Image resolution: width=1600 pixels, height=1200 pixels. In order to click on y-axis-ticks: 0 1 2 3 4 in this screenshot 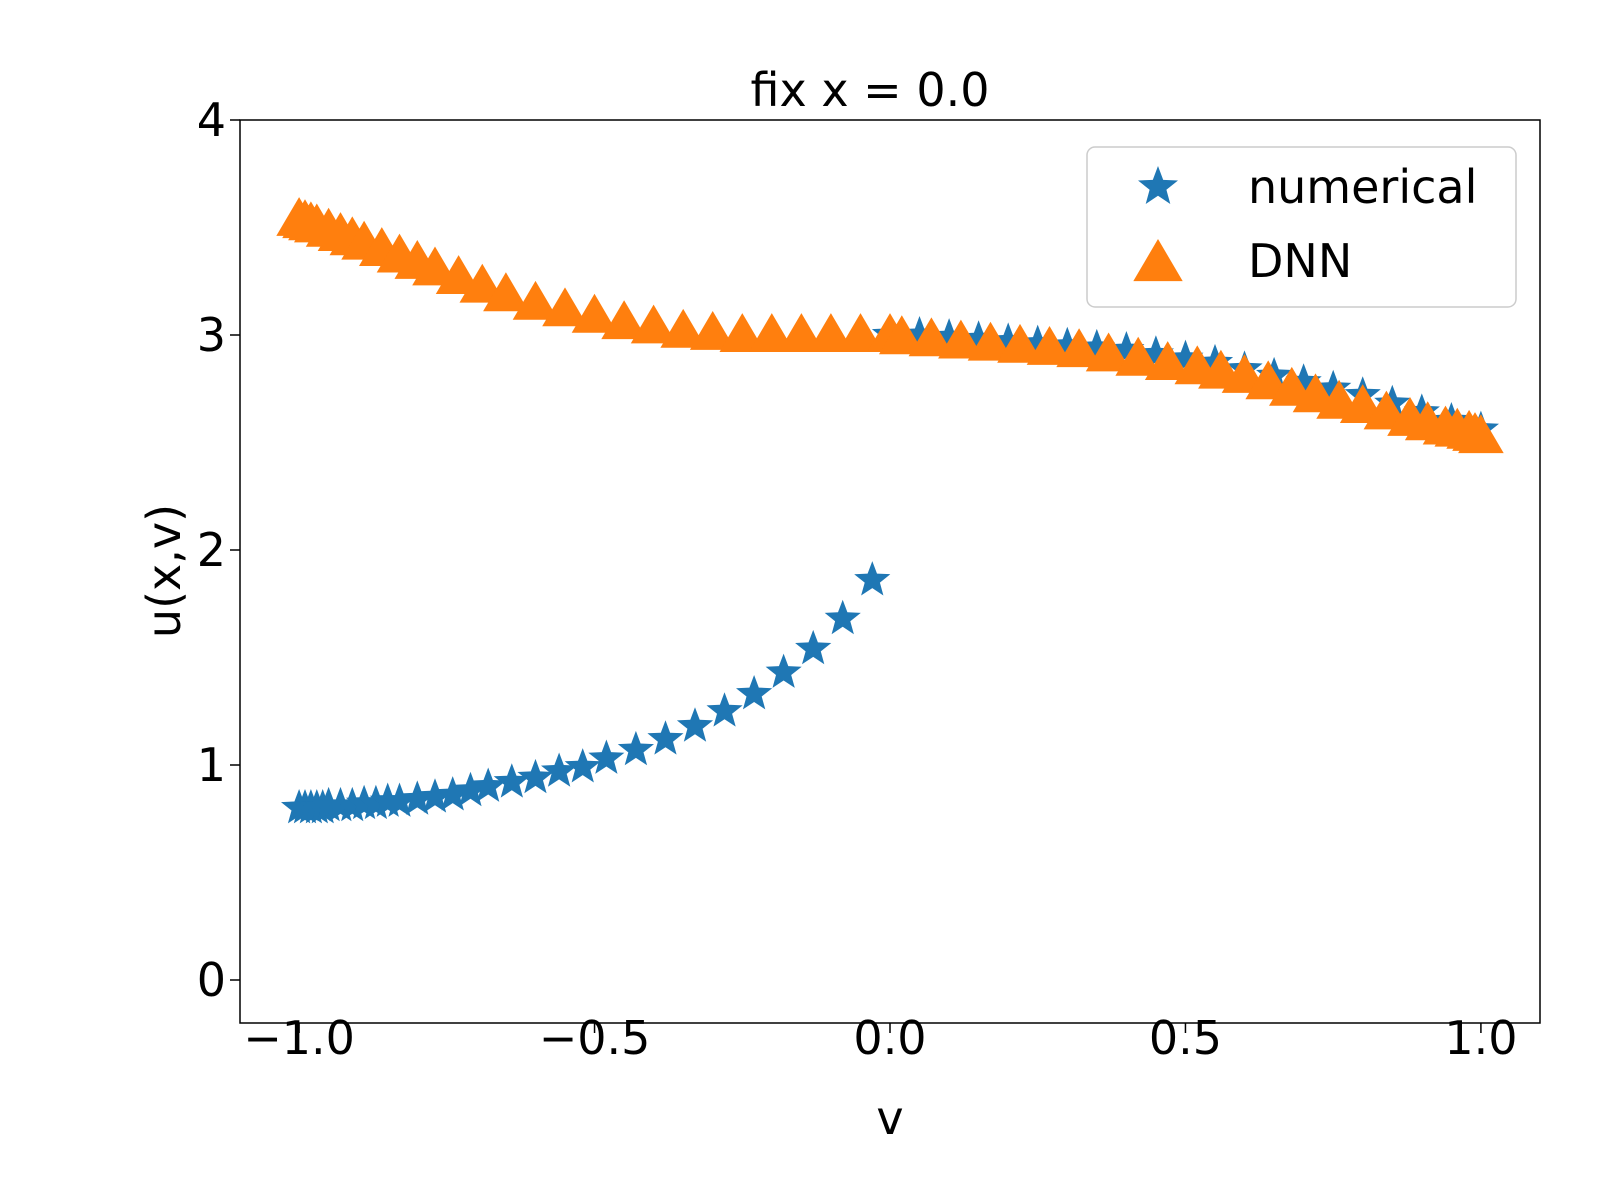, I will do `click(218, 550)`.